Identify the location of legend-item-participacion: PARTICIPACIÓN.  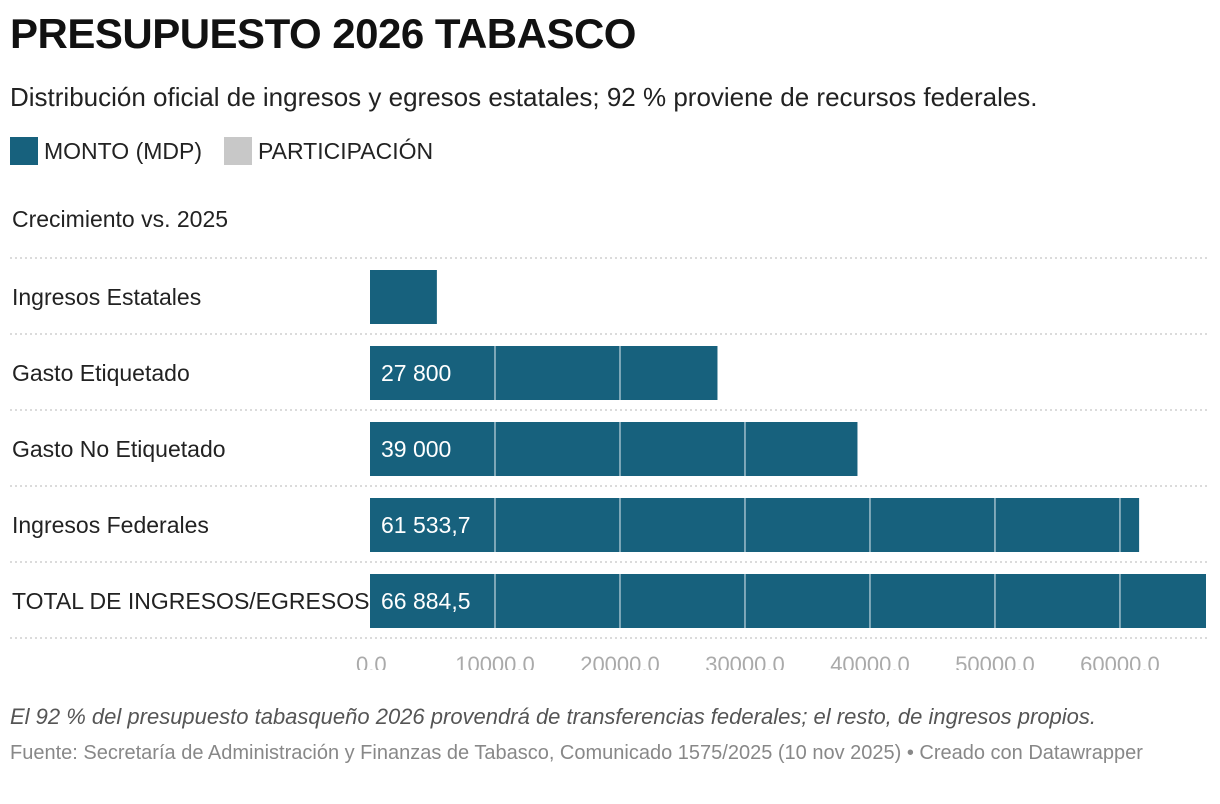
(328, 151).